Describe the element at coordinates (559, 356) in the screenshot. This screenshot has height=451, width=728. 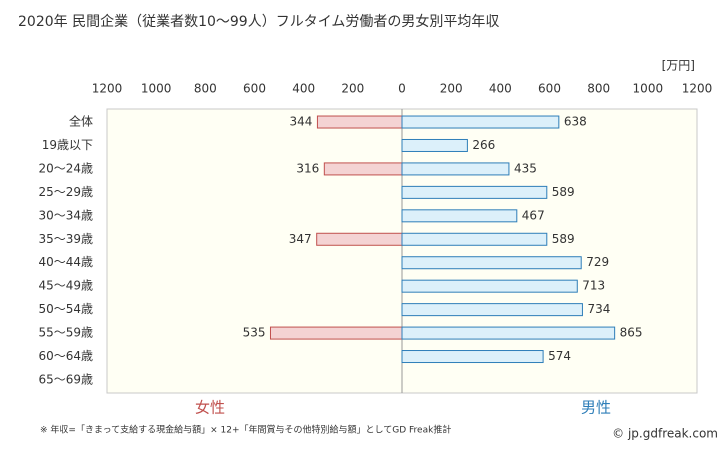
I see `value-label: 574` at that location.